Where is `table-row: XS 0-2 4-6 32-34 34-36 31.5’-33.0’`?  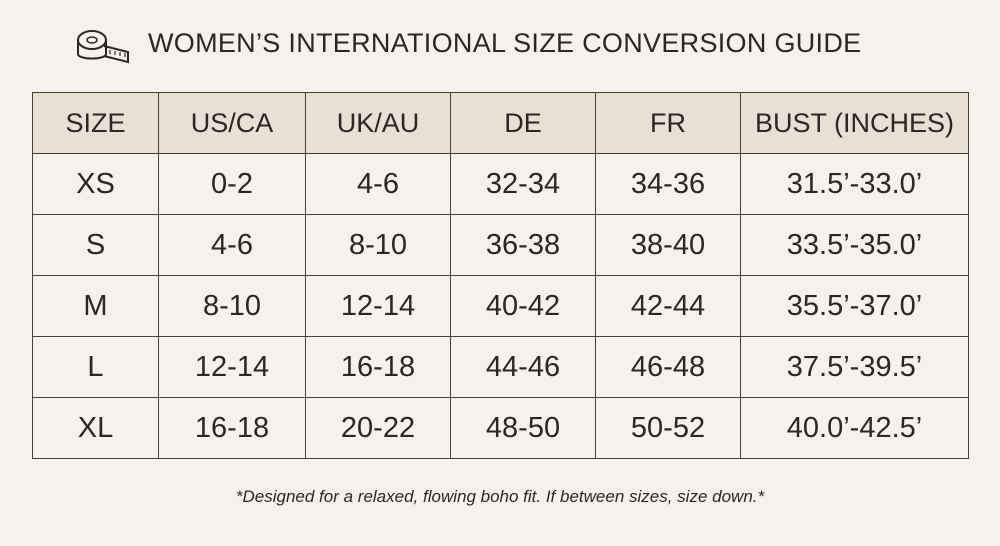 table-row: XS 0-2 4-6 32-34 34-36 31.5’-33.0’ is located at coordinates (500, 184).